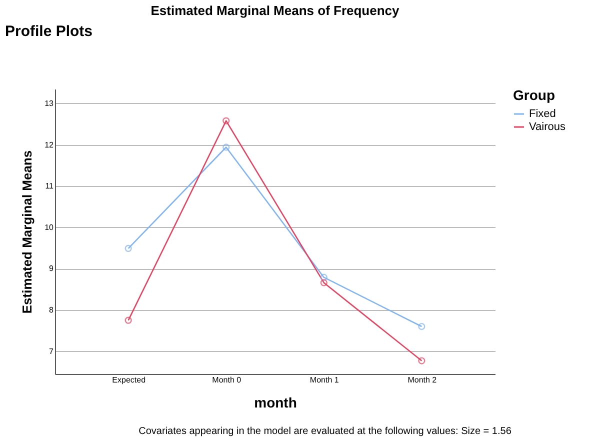  I want to click on y-tick-label: 13, so click(49, 103).